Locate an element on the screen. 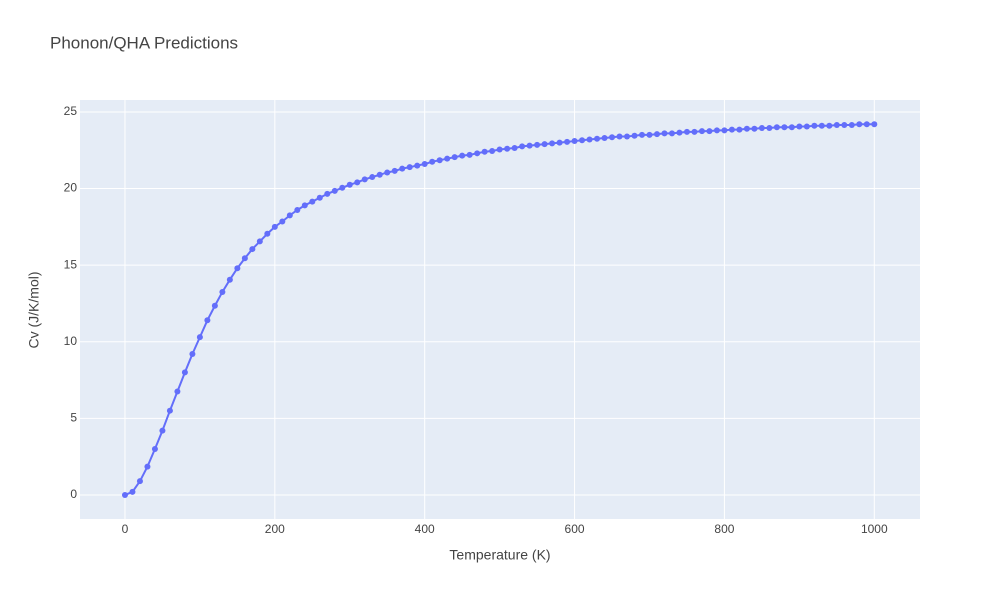 The width and height of the screenshot is (1000, 600). x-tick-label: 0 is located at coordinates (125, 529).